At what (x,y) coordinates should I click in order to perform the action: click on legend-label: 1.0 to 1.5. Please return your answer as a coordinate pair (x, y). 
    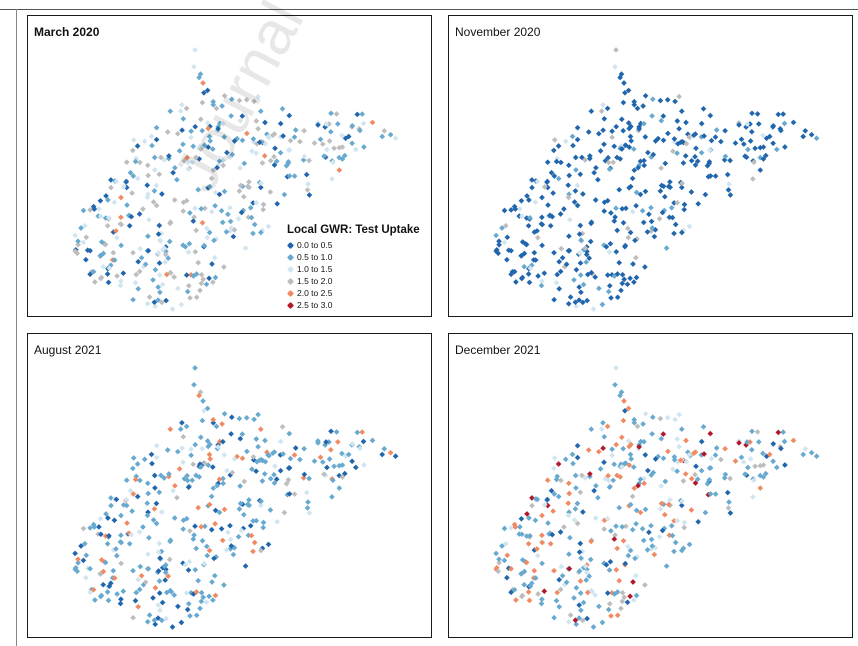
    Looking at the image, I should click on (315, 269).